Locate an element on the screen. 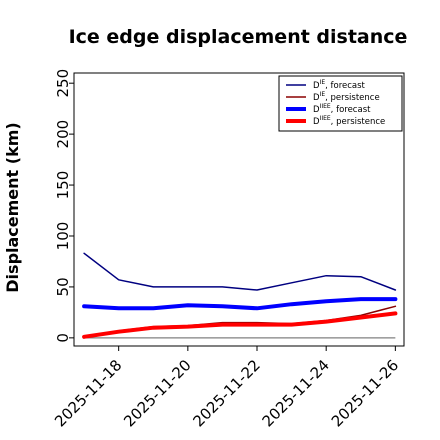 The width and height of the screenshot is (440, 440). x-tick-label-2025-11-20: 2025-11-20 is located at coordinates (157, 393).